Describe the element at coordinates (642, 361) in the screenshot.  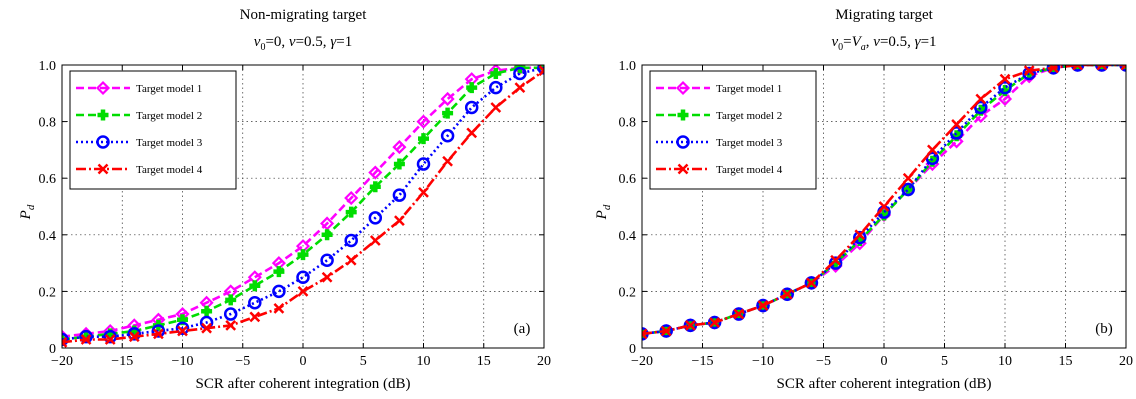
I see `x-tick-label: −20` at that location.